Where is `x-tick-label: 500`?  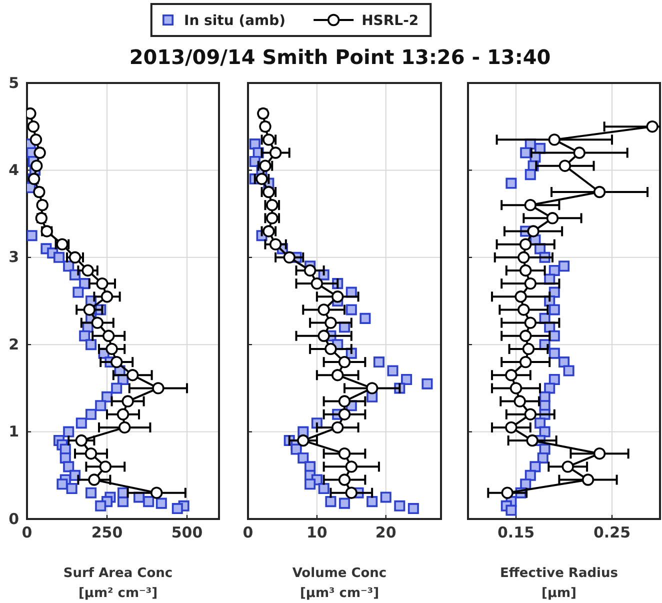
x-tick-label: 500 is located at coordinates (187, 533).